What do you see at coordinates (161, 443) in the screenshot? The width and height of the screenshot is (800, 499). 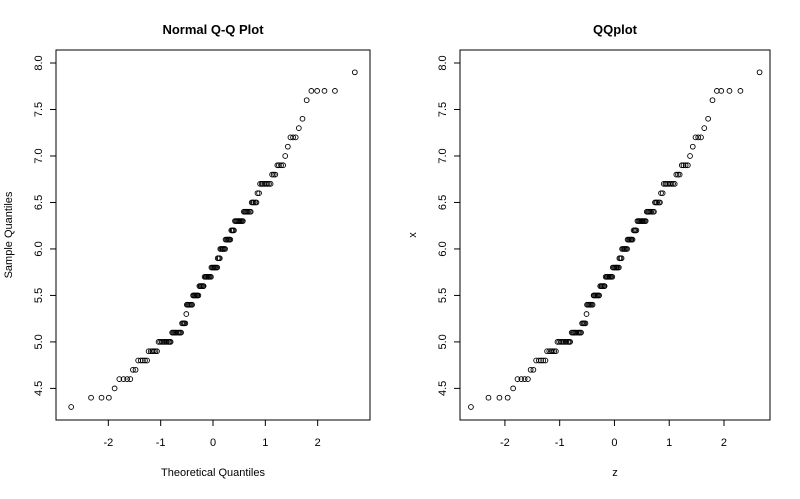 I see `x-tick-label: -1` at bounding box center [161, 443].